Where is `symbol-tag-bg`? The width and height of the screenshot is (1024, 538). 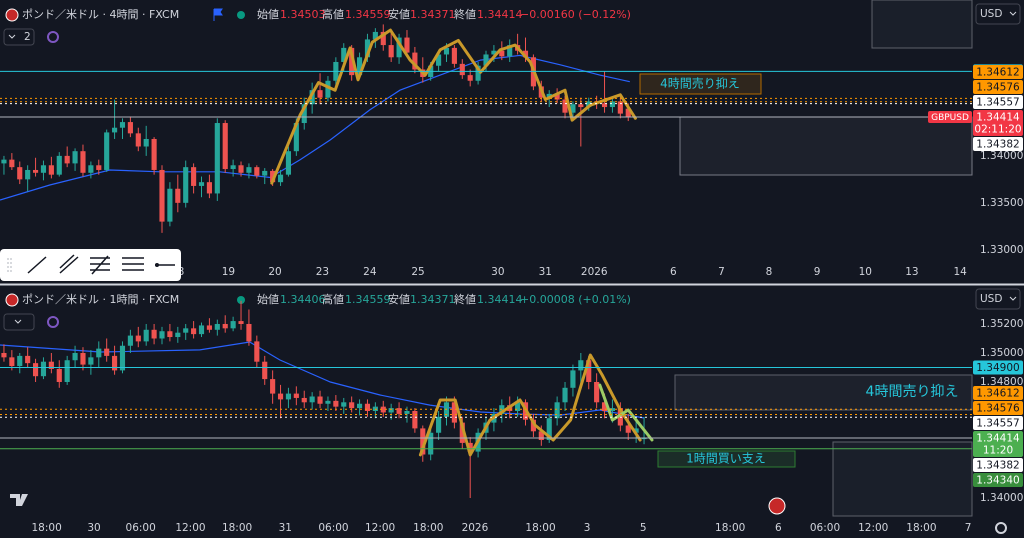 symbol-tag-bg is located at coordinates (950, 117).